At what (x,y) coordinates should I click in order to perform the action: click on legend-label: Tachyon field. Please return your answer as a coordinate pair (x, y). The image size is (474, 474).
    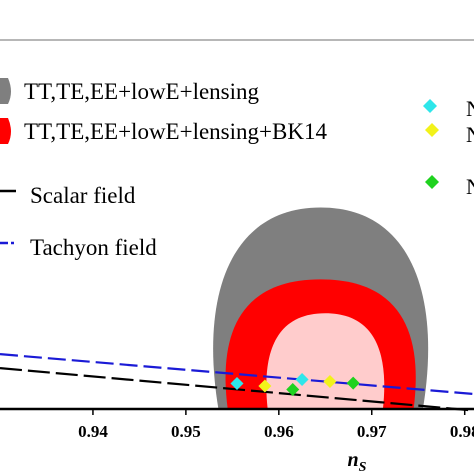
    Looking at the image, I should click on (93, 247).